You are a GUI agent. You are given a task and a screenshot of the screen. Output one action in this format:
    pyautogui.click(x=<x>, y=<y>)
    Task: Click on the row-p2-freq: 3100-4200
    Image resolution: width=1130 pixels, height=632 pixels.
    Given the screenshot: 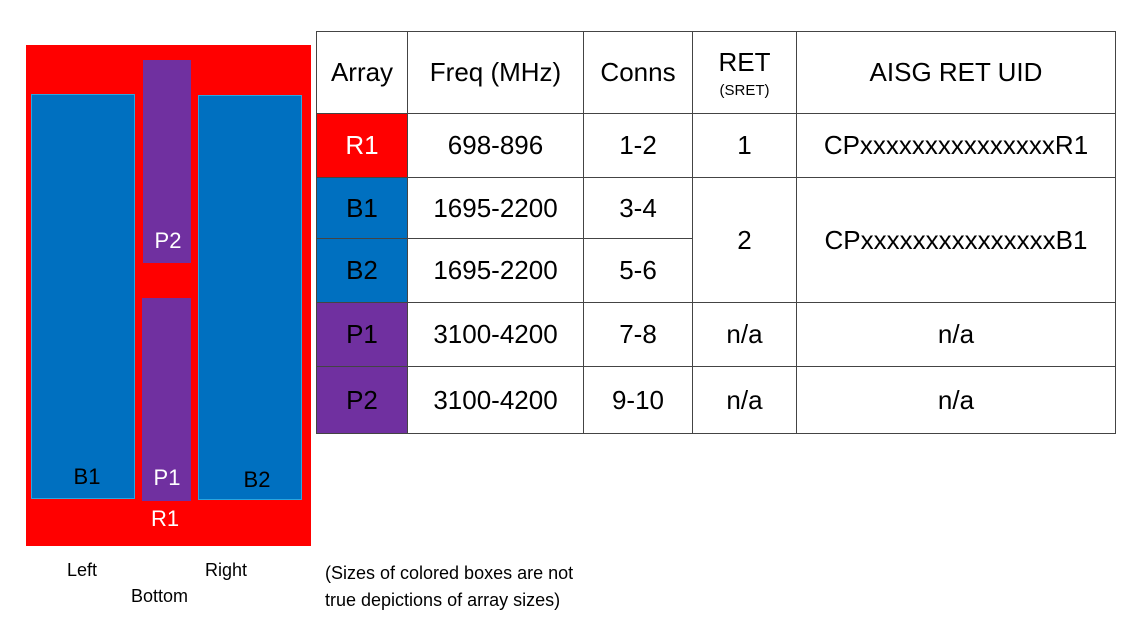 What is the action you would take?
    pyautogui.click(x=495, y=400)
    